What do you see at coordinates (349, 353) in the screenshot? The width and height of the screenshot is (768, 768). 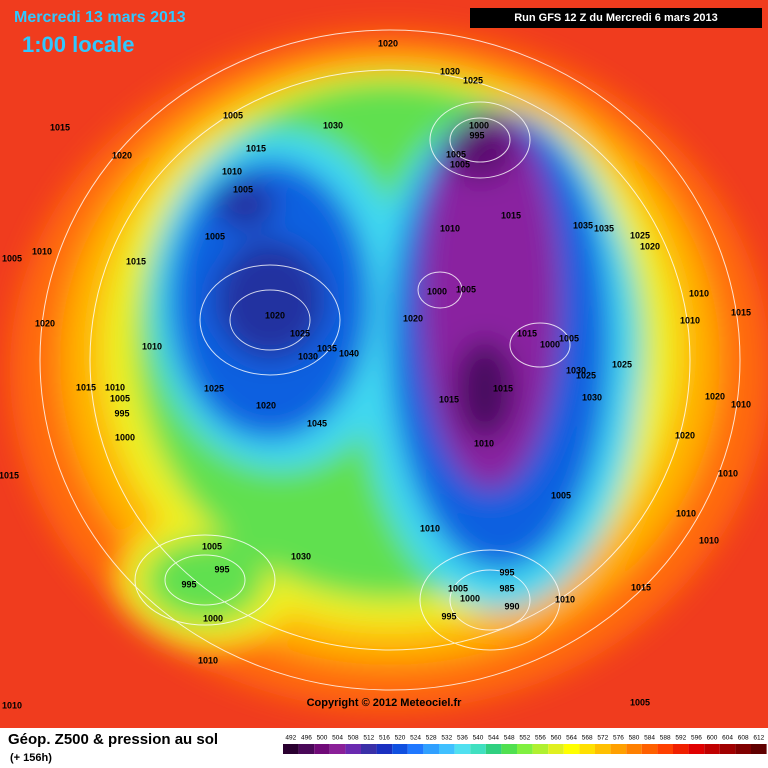 I see `pressure-label: 1040` at bounding box center [349, 353].